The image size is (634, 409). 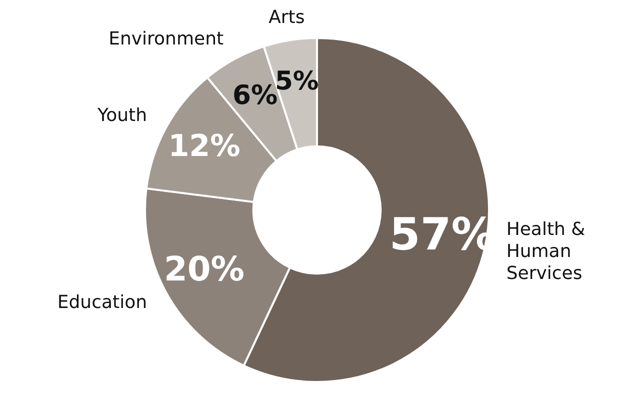 What do you see at coordinates (121, 115) in the screenshot?
I see `slice-label: Youth` at bounding box center [121, 115].